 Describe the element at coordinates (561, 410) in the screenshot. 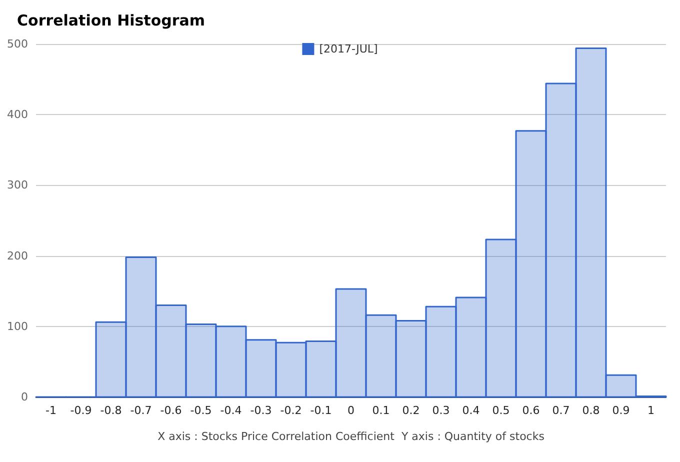

I see `x-tick-label: 0.7` at that location.